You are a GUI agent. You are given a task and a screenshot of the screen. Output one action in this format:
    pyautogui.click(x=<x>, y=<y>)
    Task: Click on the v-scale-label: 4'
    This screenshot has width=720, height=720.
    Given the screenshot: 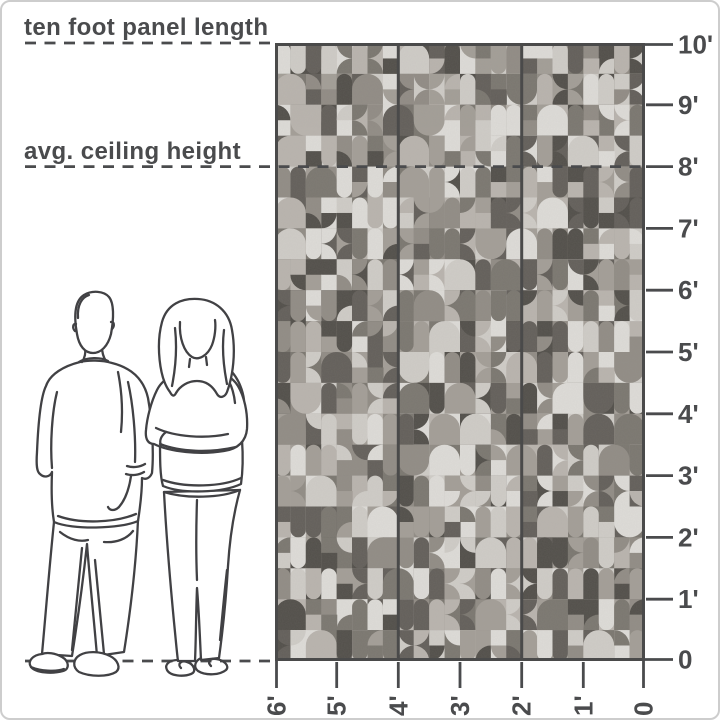 What is the action you would take?
    pyautogui.click(x=688, y=414)
    